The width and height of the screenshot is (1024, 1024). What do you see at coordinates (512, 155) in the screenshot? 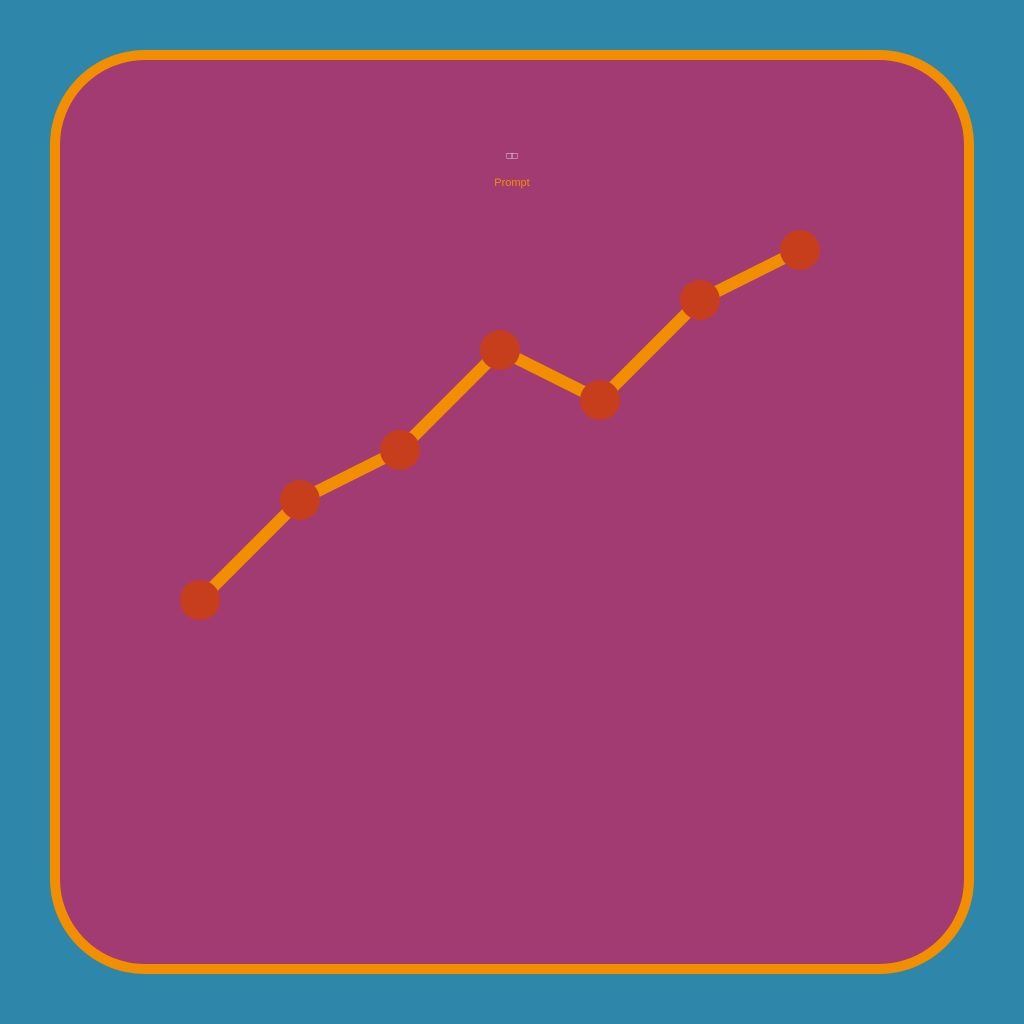
I see `chart-title: □□` at bounding box center [512, 155].